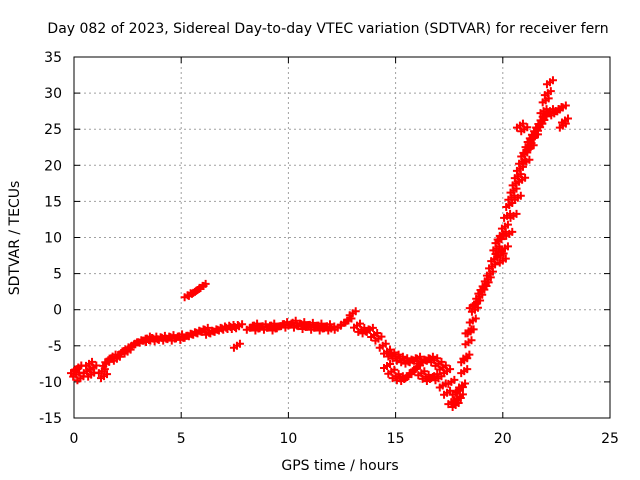 The height and width of the screenshot is (480, 640). Describe the element at coordinates (50, 383) in the screenshot. I see `y-tick-label: -10` at that location.